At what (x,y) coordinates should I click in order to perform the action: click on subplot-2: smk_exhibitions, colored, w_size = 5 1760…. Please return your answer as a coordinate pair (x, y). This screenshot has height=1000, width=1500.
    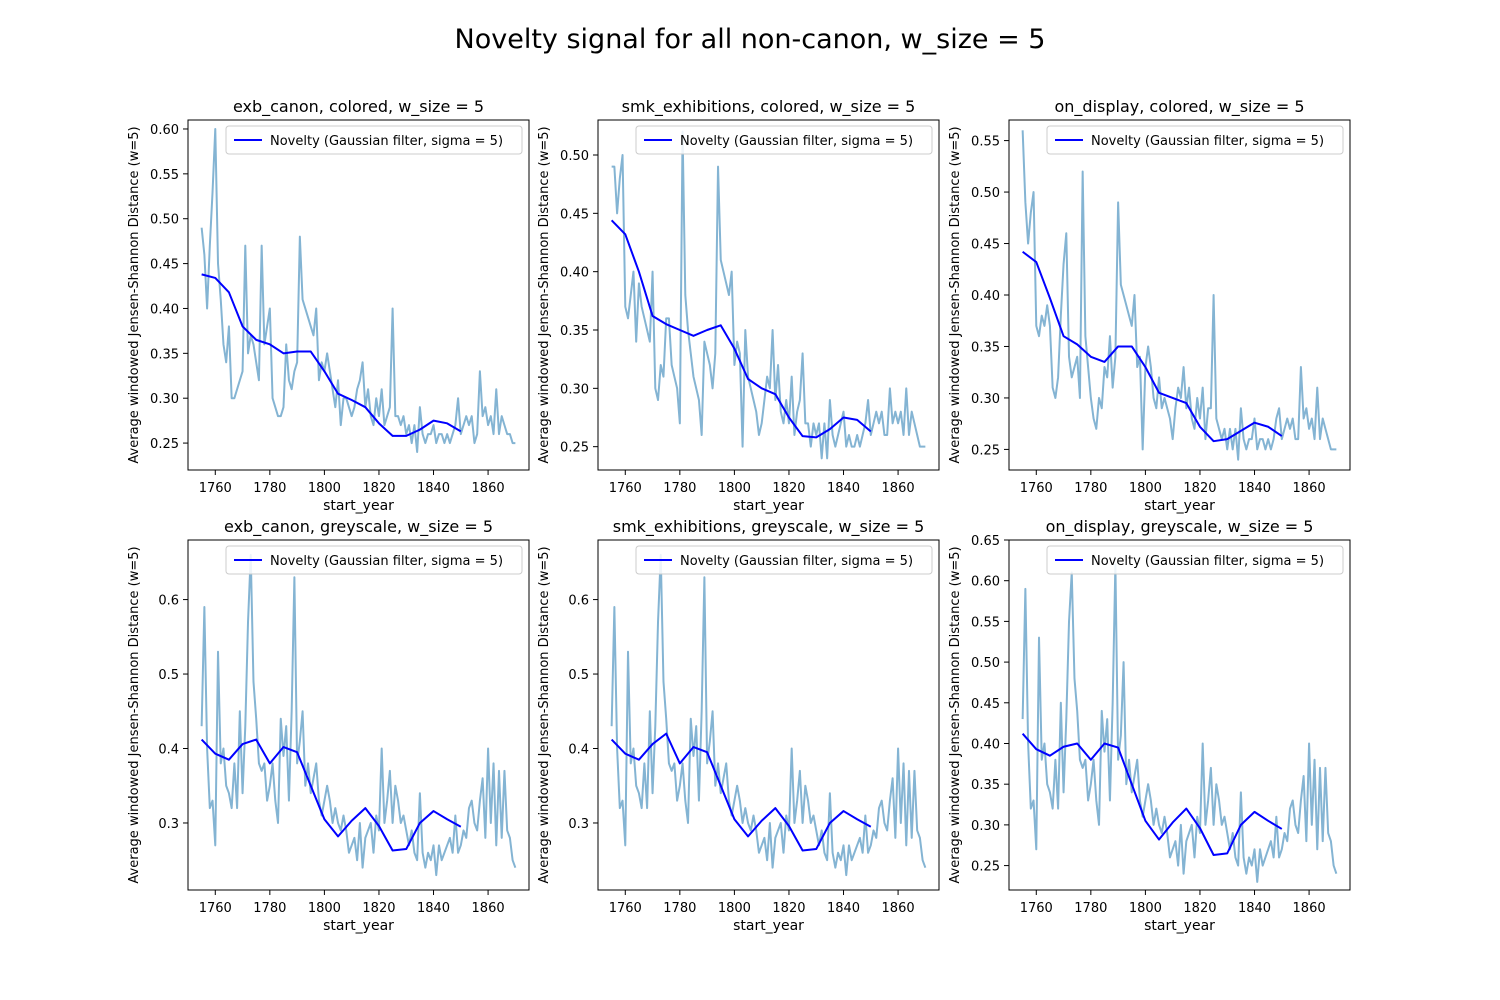
    Looking at the image, I should click on (738, 305).